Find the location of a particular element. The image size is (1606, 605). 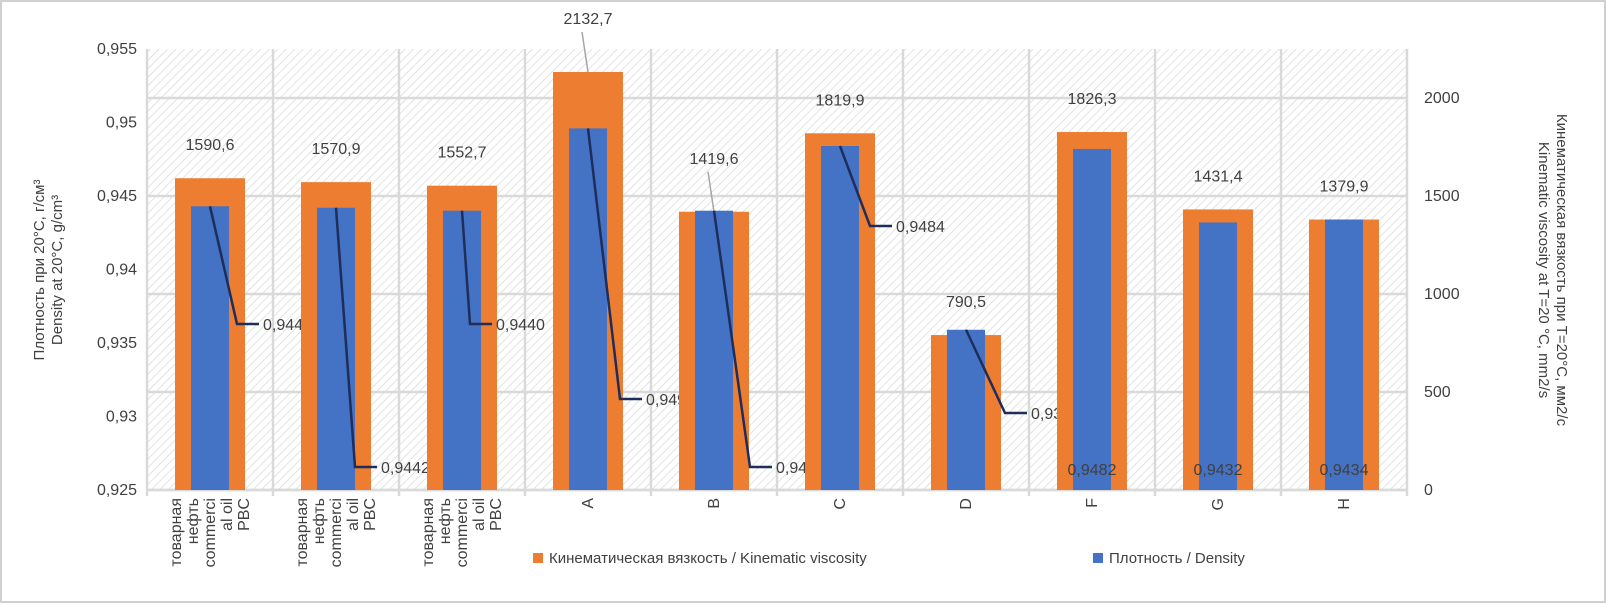

right-tick-label: 1000 is located at coordinates (1442, 294).